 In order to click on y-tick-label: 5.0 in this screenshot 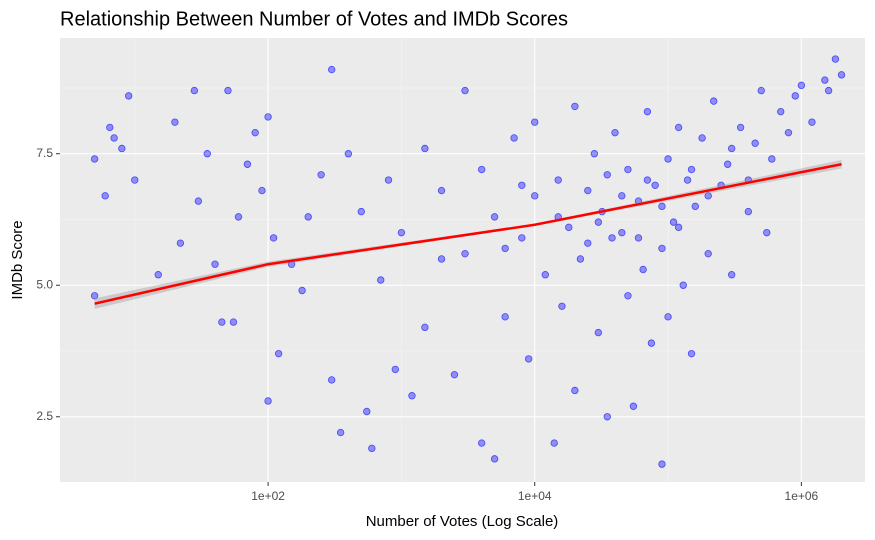, I will do `click(44, 284)`.